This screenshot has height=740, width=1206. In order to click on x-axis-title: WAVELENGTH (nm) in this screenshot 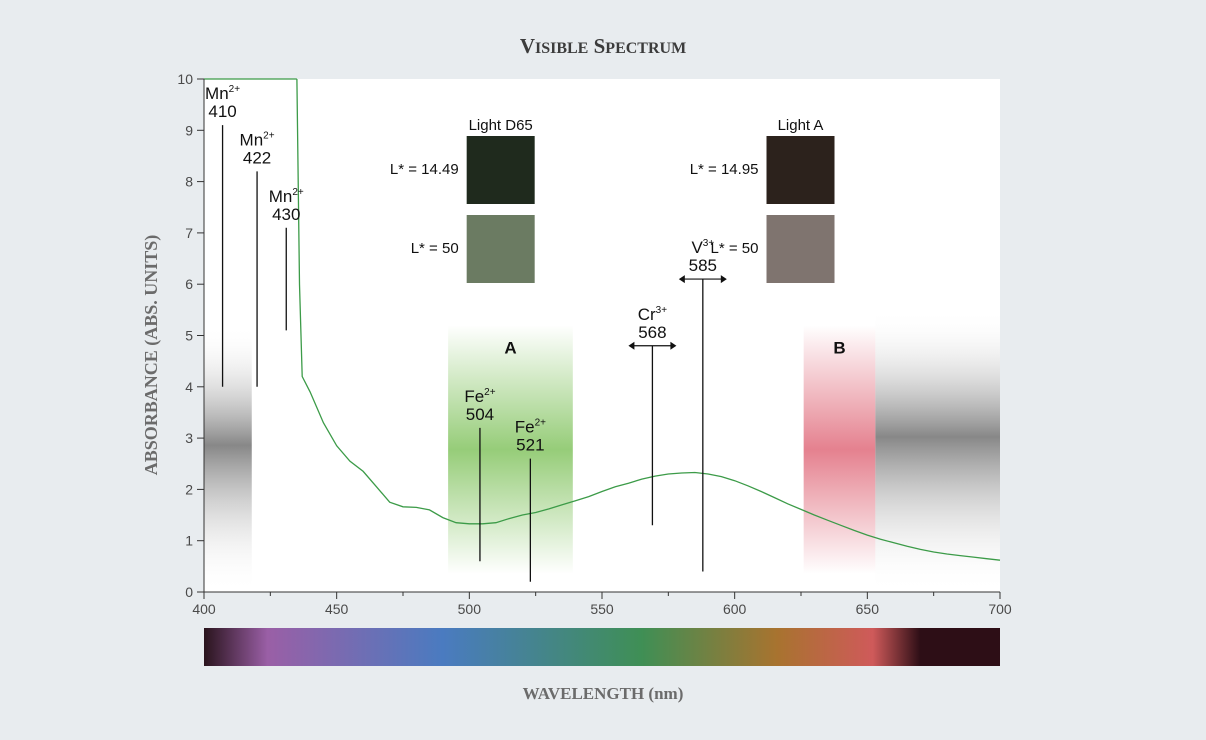, I will do `click(603, 693)`.